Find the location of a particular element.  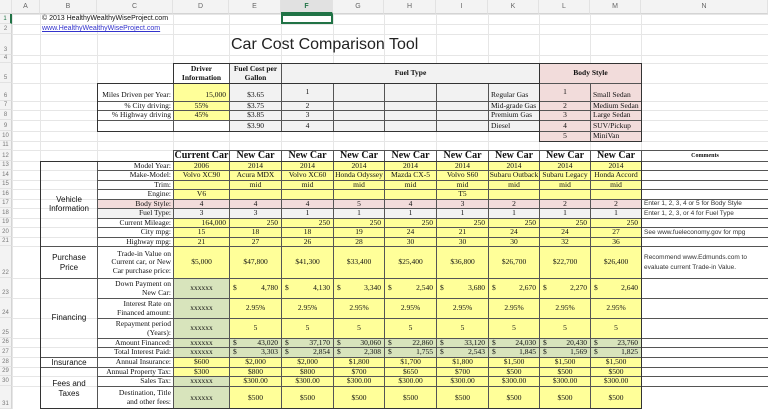

row-header-1: 1 is located at coordinates (6, 19).